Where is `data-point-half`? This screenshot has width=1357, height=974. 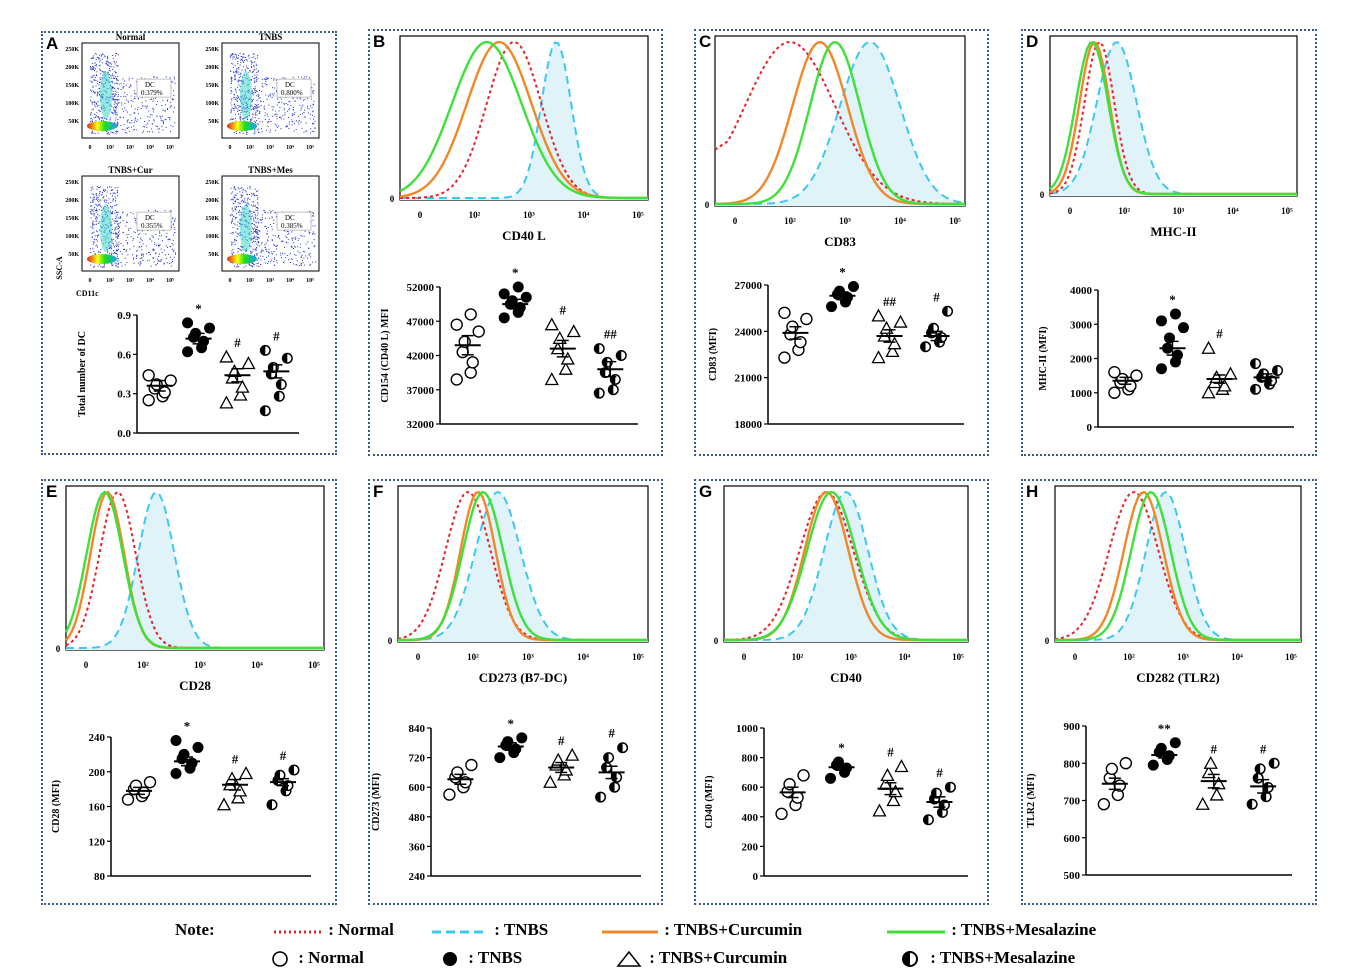
data-point-half is located at coordinates (615, 389).